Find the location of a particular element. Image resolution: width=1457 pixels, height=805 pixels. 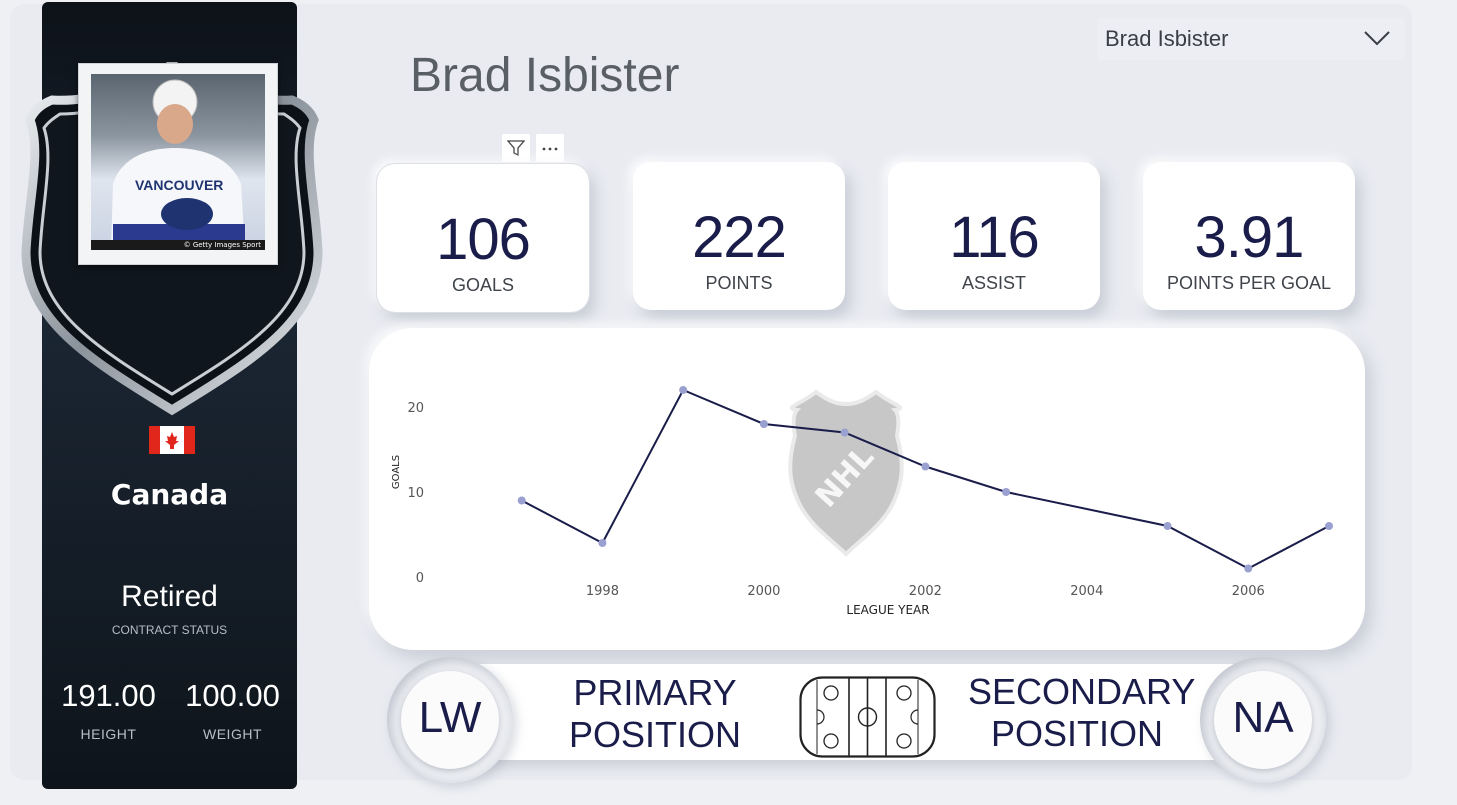

height-value: 191.00 is located at coordinates (108, 695).